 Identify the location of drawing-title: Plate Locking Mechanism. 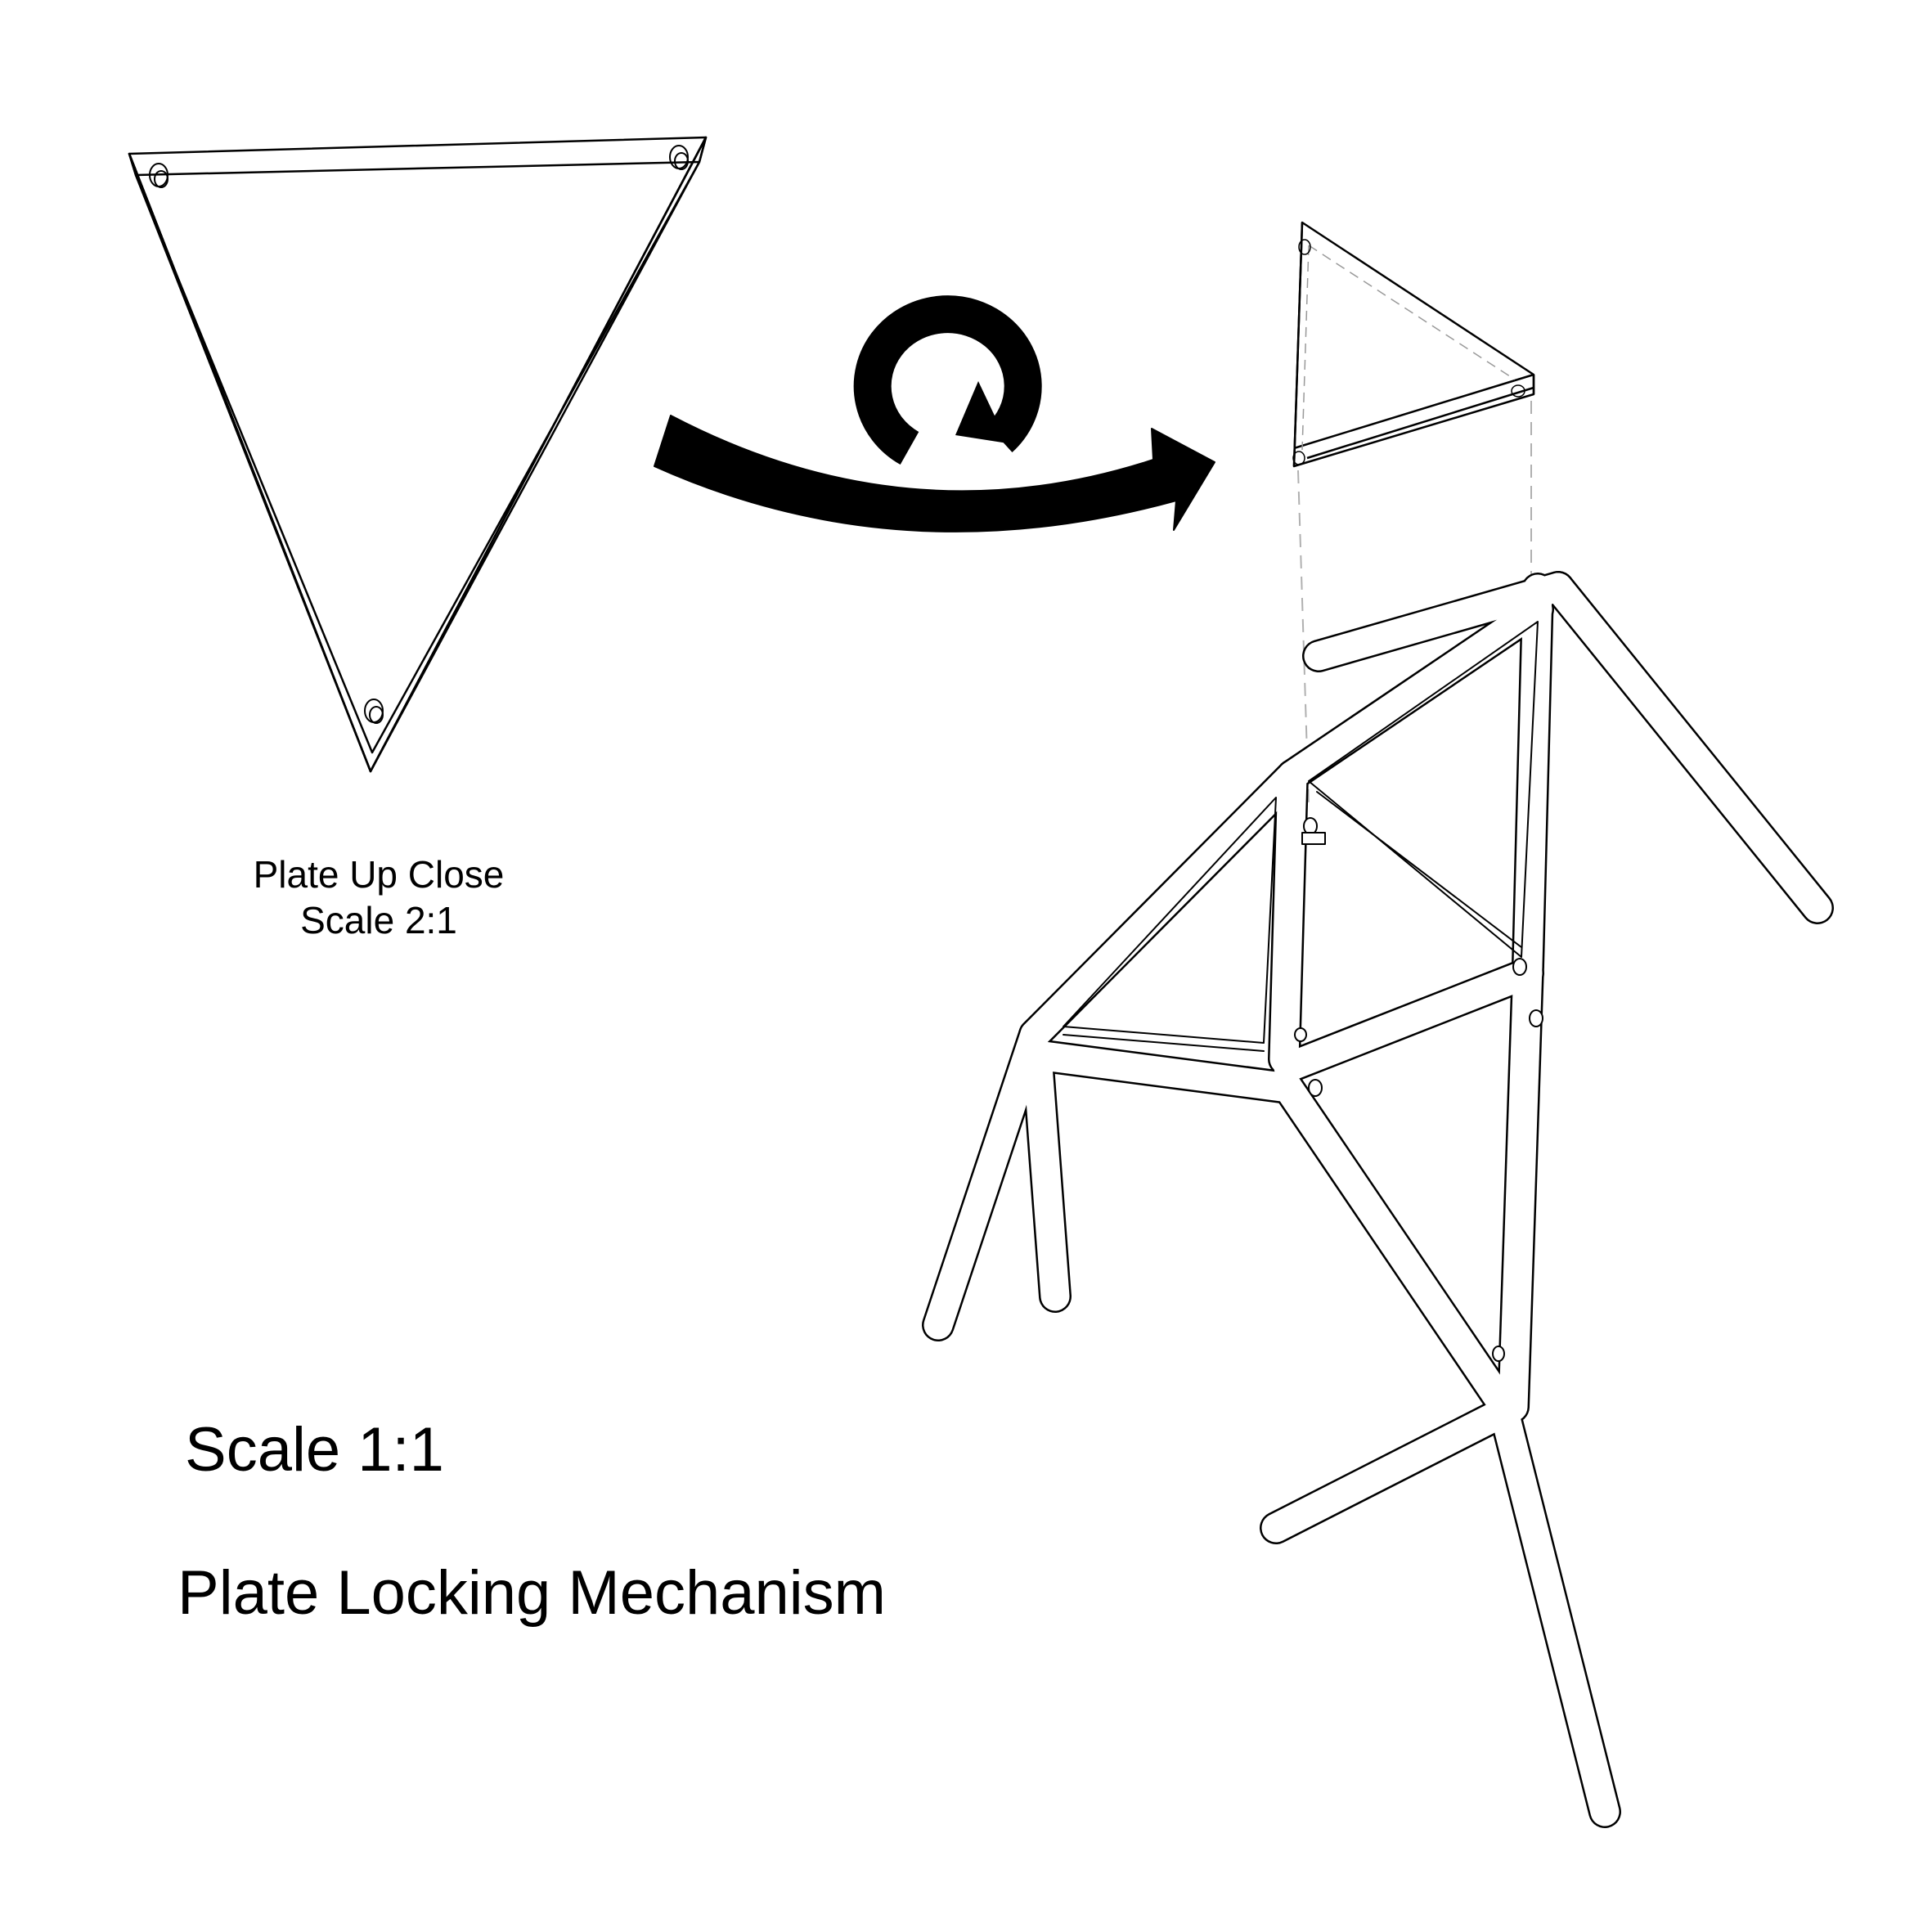
(531, 1593).